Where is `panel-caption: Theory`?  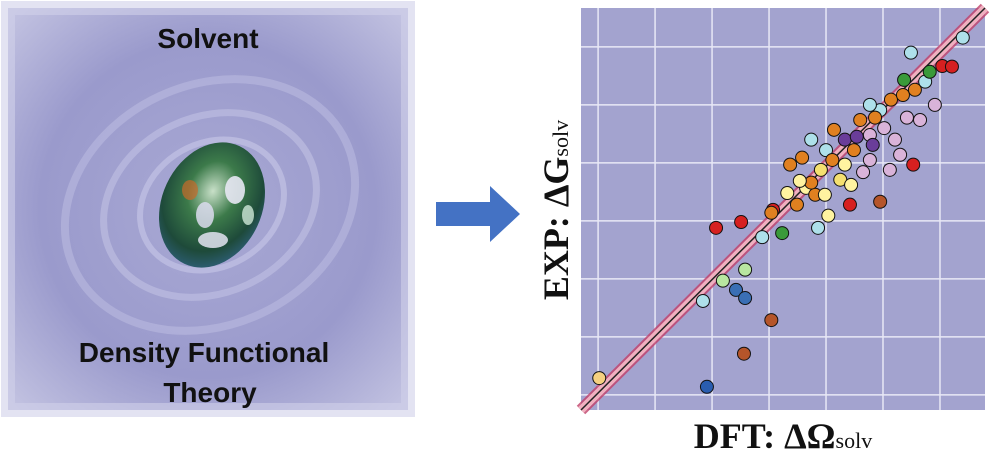 panel-caption: Theory is located at coordinates (210, 392).